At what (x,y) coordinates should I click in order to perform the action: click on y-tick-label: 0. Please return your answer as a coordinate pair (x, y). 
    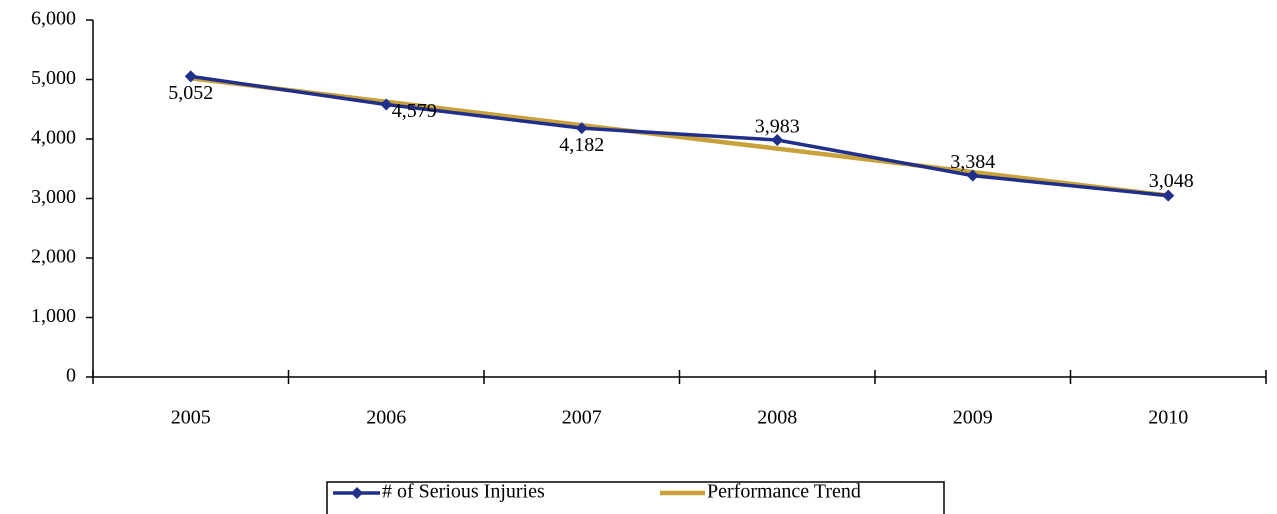
    Looking at the image, I should click on (71, 376).